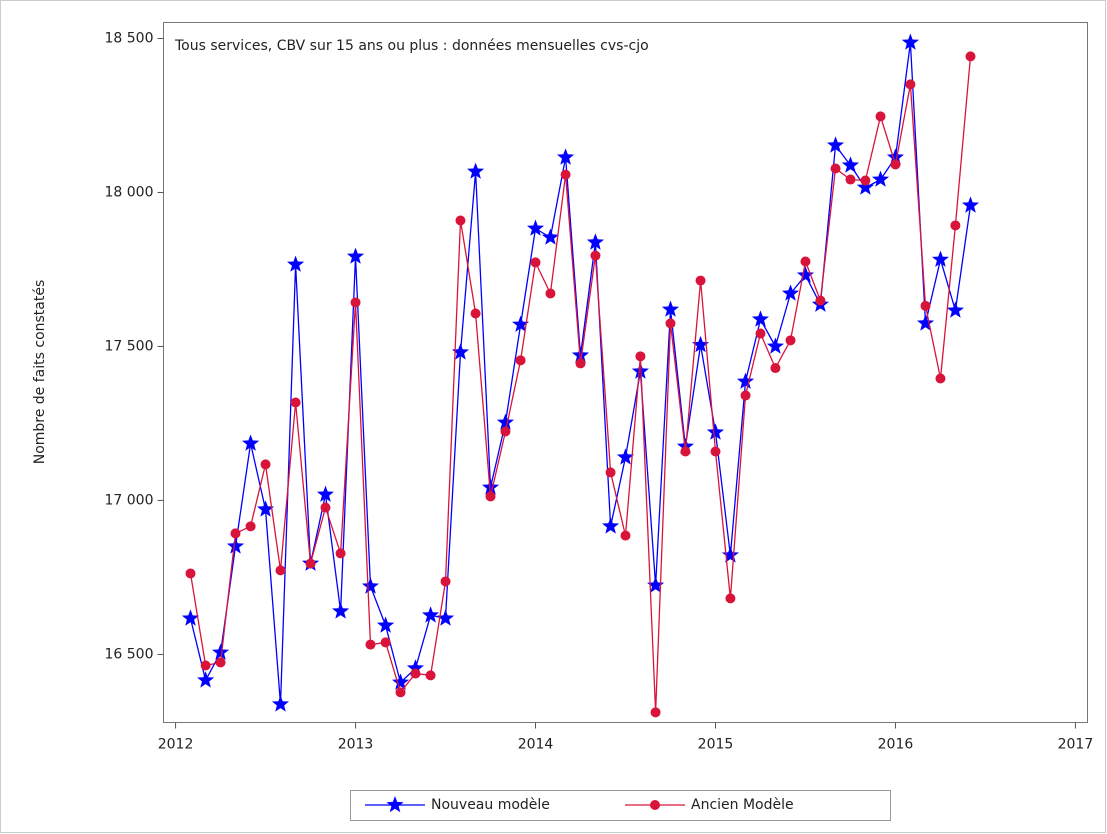  Describe the element at coordinates (129, 192) in the screenshot. I see `y-tick-label: 18 000` at that location.